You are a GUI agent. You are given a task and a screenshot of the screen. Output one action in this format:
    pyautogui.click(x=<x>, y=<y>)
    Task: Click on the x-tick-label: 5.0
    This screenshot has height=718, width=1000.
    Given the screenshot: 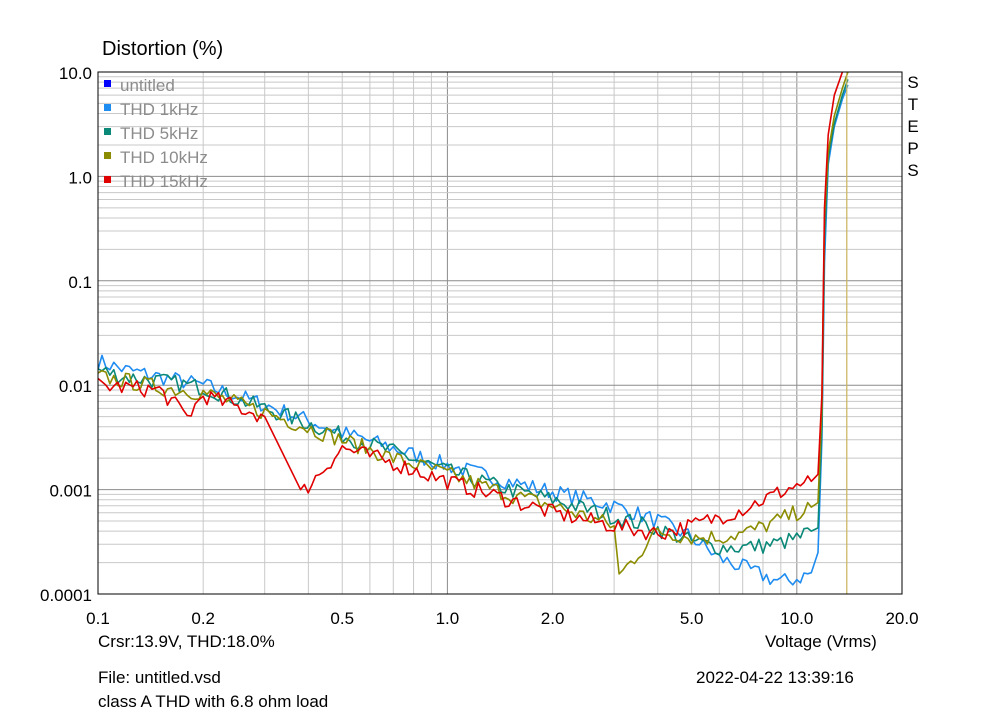 What is the action you would take?
    pyautogui.click(x=692, y=618)
    